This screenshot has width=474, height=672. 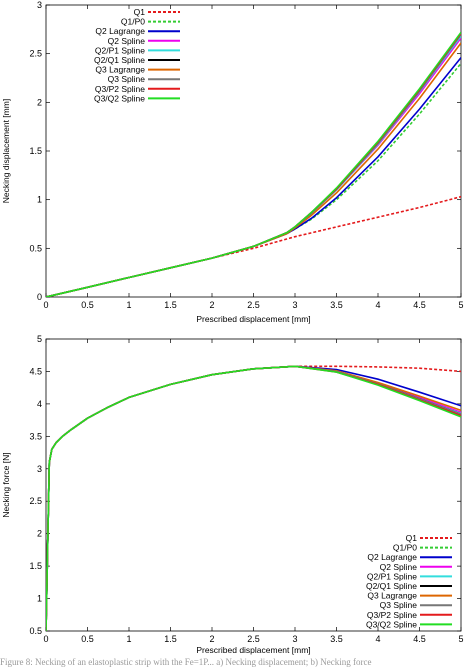 What do you see at coordinates (39, 404) in the screenshot?
I see `y-tick-label: 4` at bounding box center [39, 404].